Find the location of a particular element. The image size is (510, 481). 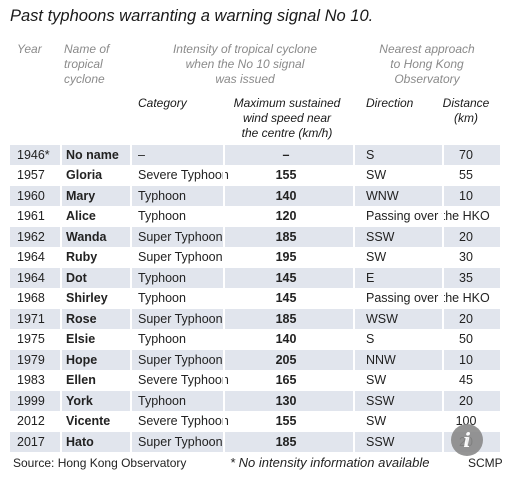

header-approach-line: to Hong Kong is located at coordinates (427, 64).